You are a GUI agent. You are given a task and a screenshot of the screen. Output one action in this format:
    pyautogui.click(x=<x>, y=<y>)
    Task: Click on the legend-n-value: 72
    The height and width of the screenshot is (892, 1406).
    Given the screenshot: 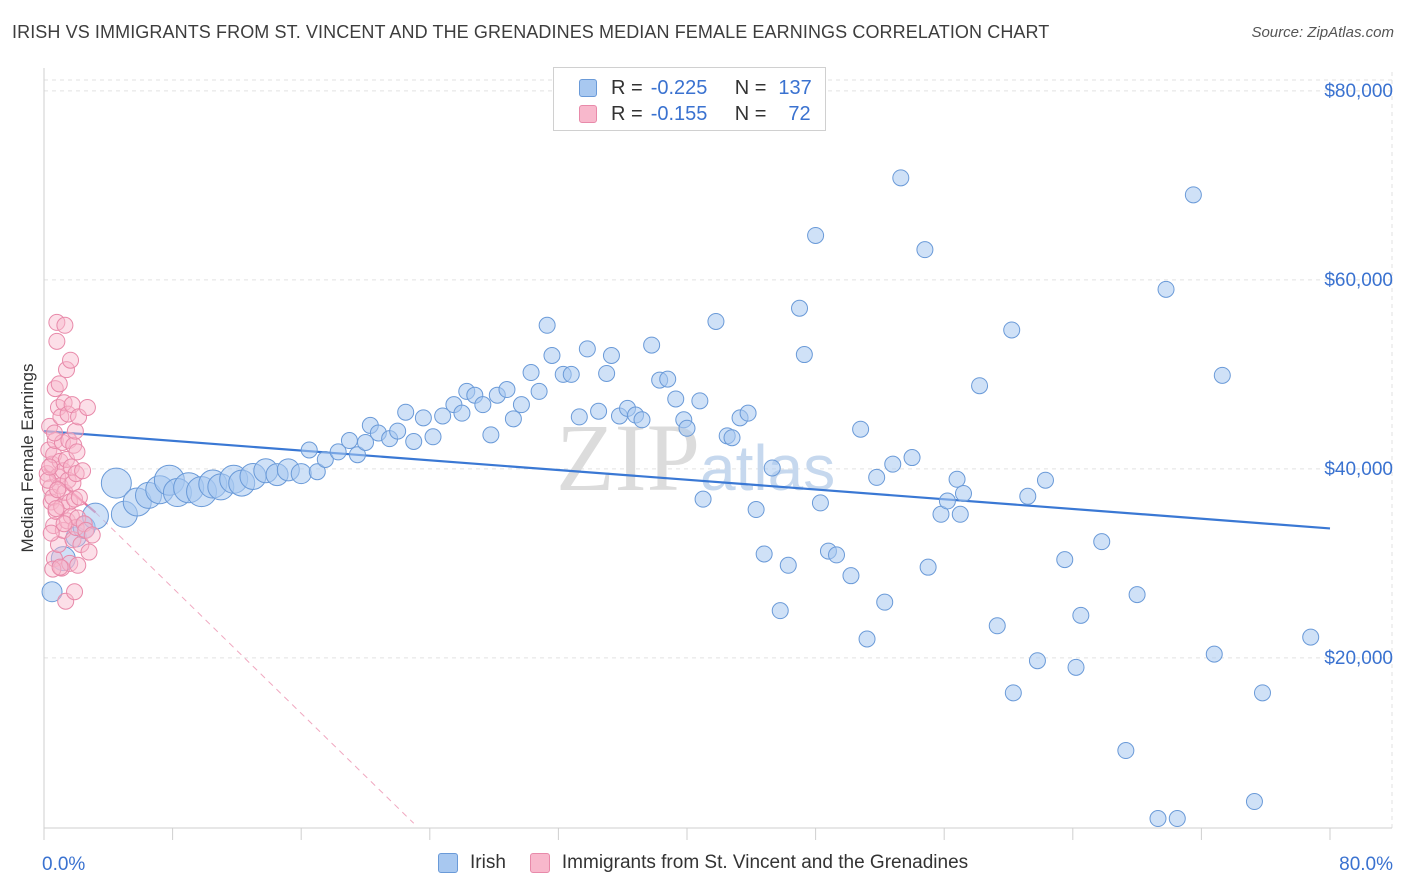 What is the action you would take?
    pyautogui.click(x=799, y=113)
    